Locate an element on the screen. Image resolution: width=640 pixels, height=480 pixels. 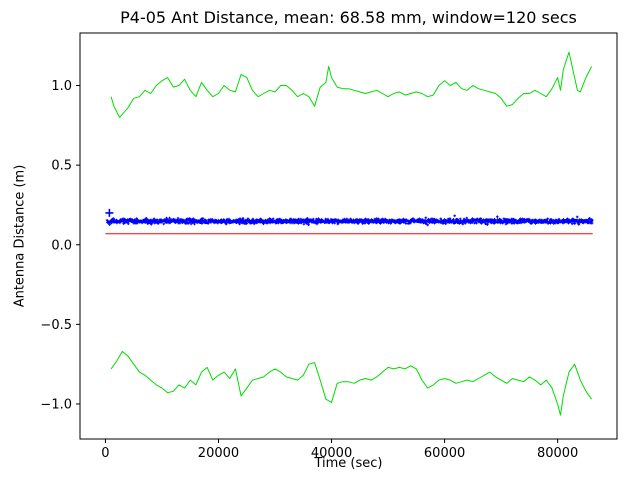
lower-envelope-line is located at coordinates (351, 383).